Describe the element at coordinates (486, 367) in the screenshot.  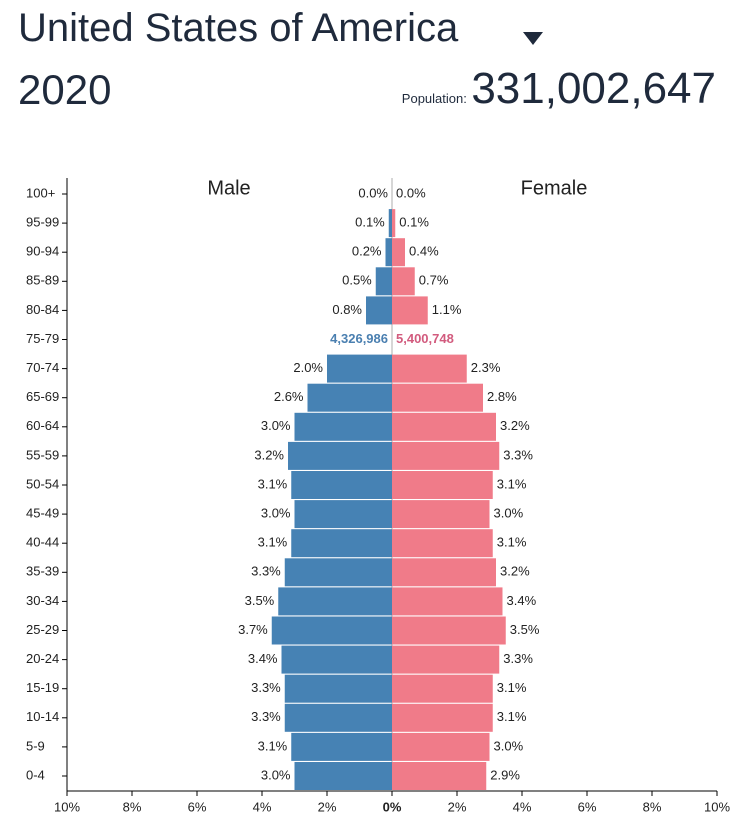
I see `bar-label: 2.3%` at that location.